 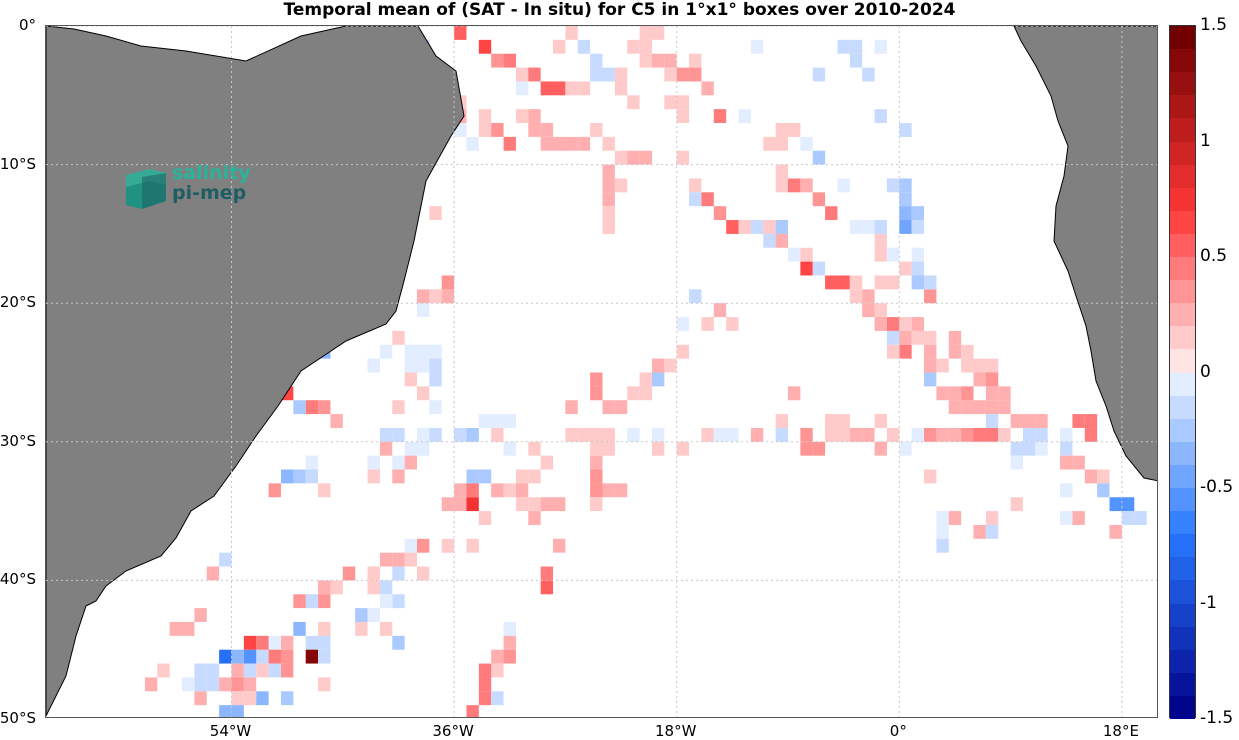 I want to click on pi-mep-logo-text: salinity pi-mep, so click(x=211, y=183).